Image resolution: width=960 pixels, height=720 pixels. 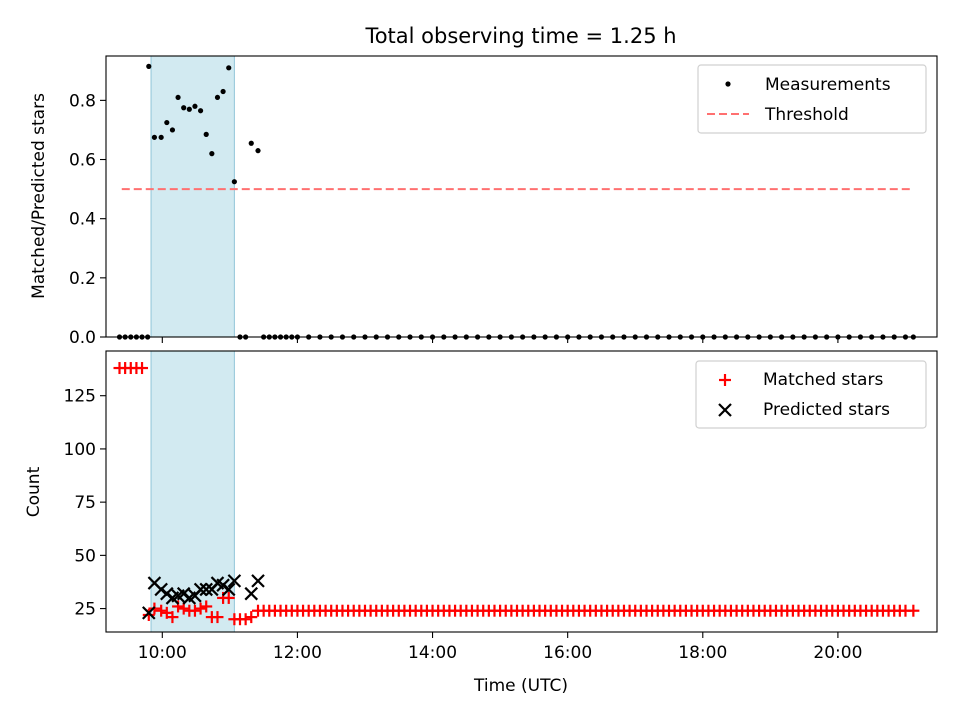 I want to click on legend-predicted-label: Predicted stars, so click(x=826, y=410).